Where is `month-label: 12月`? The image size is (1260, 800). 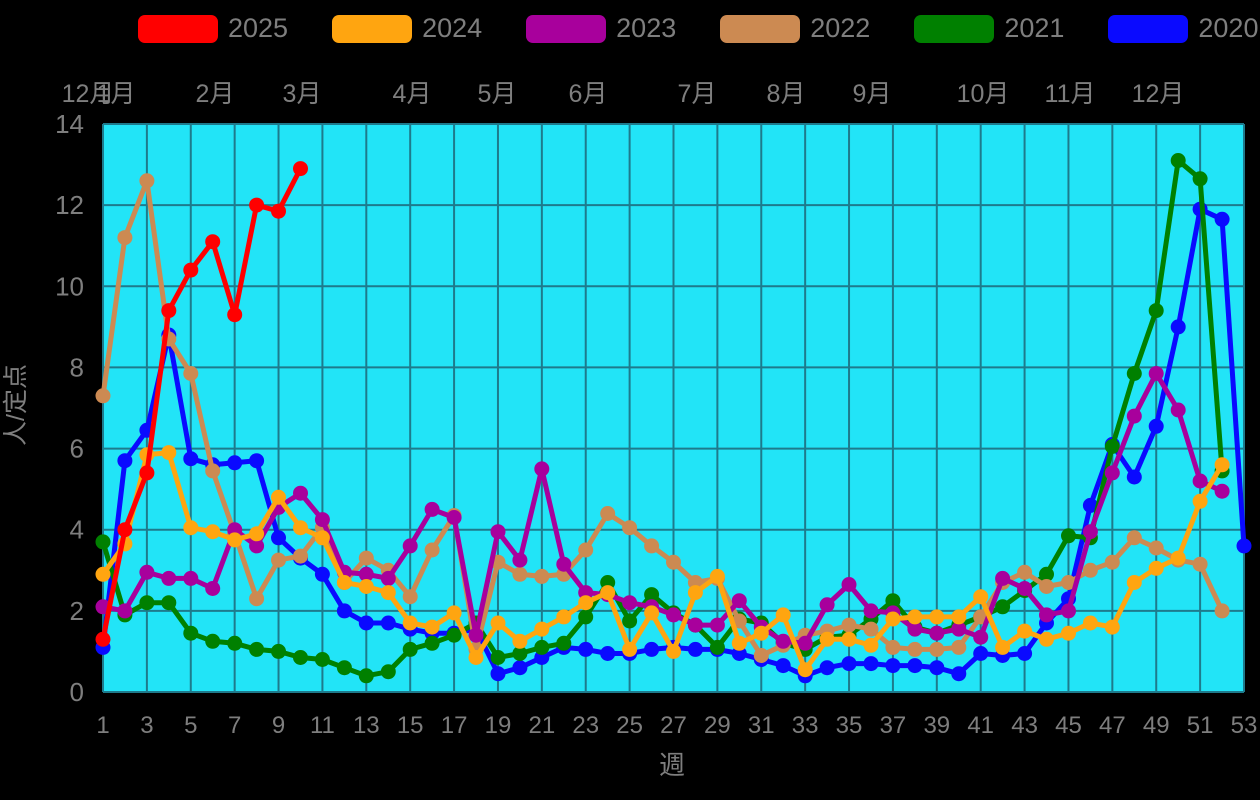
month-label: 12月 is located at coordinates (1158, 94).